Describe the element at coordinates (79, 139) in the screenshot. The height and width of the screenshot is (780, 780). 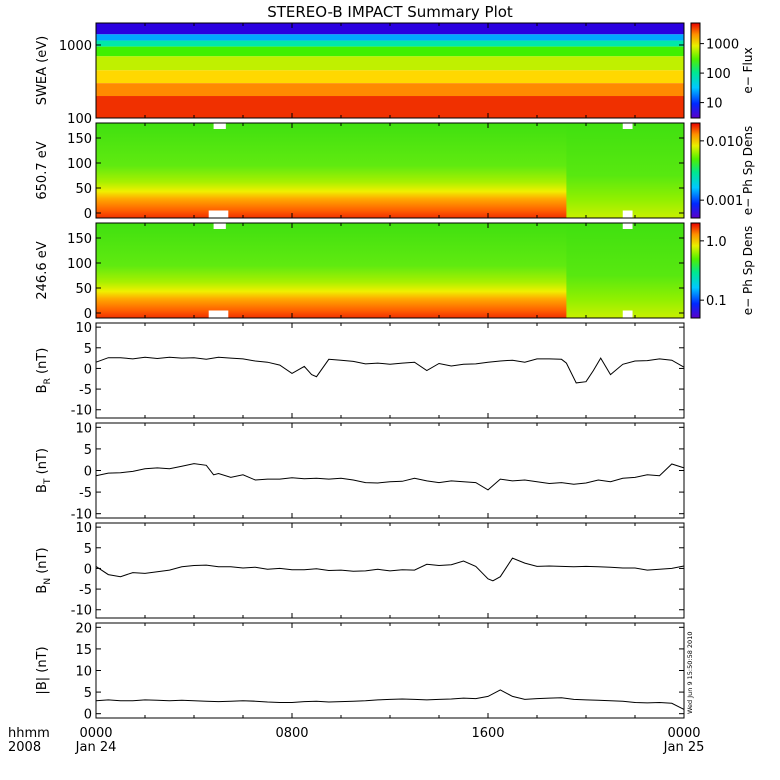
I see `pad650-ytick-label-0: 150` at that location.